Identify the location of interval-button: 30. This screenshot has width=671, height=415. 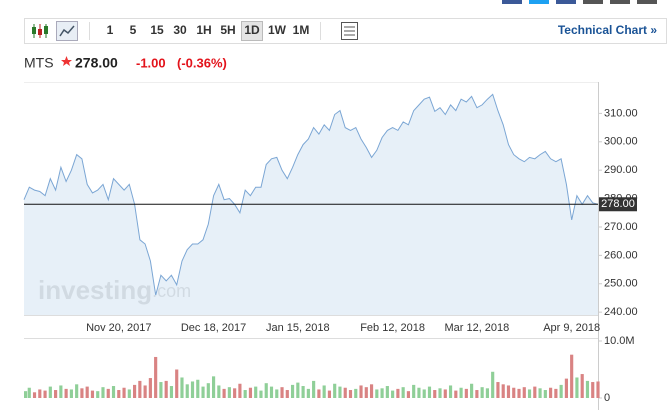
(180, 30).